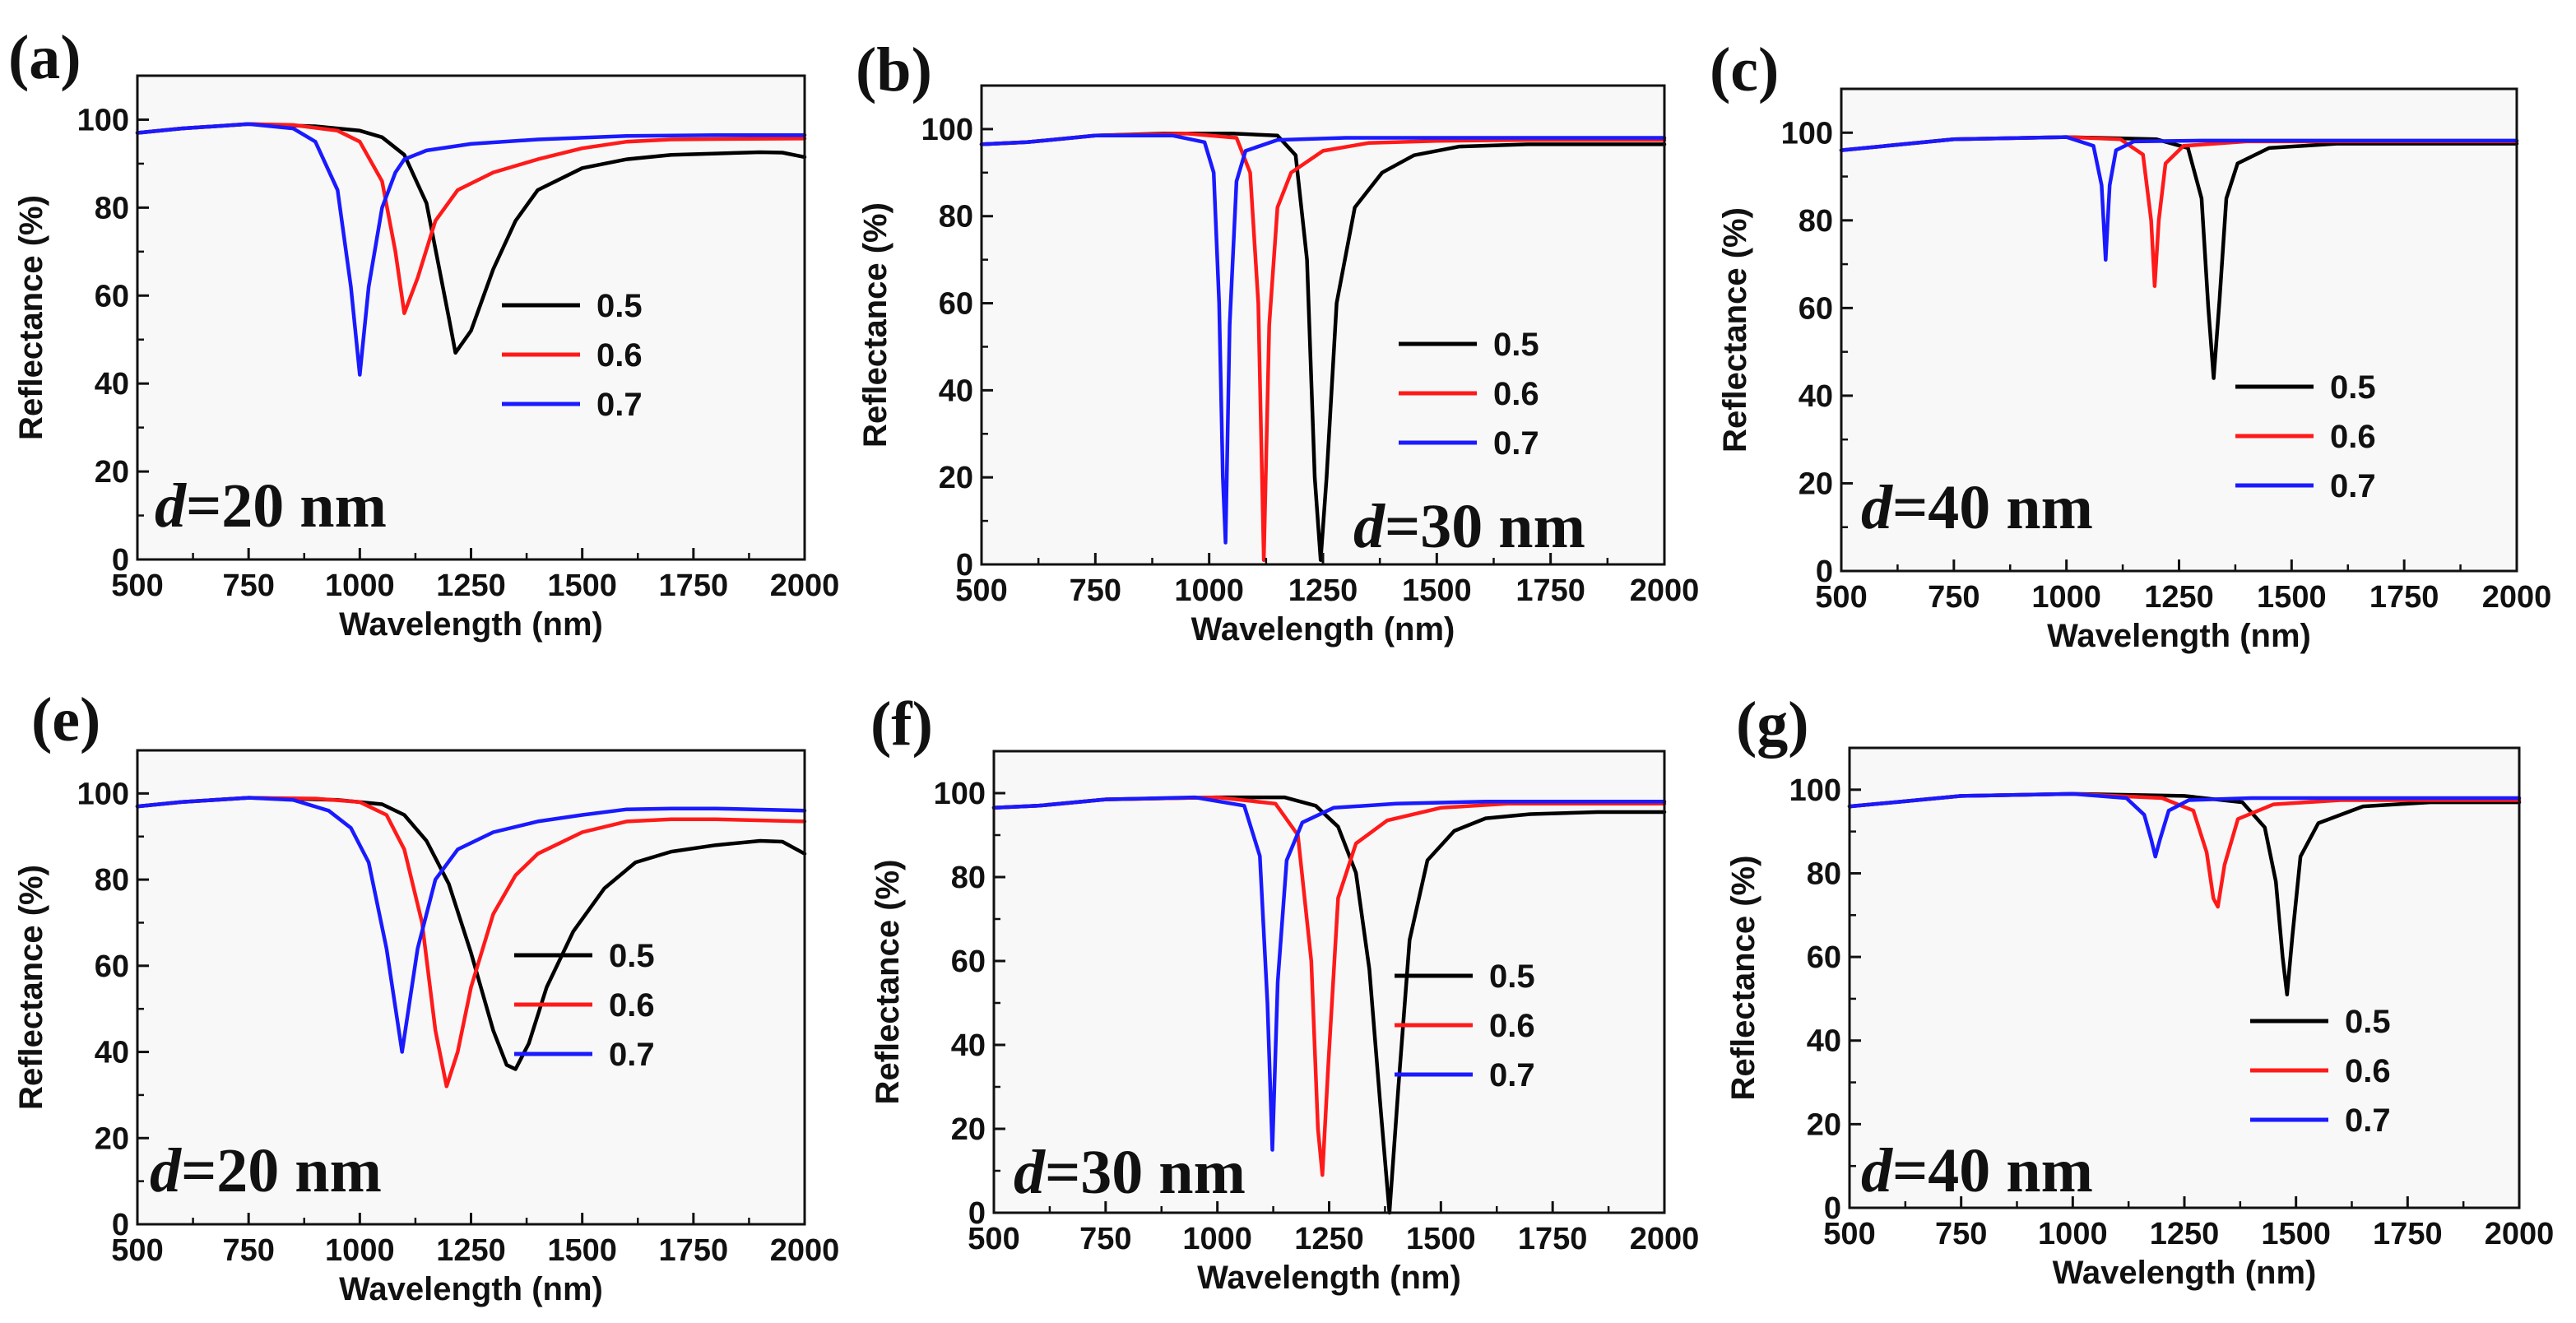 This screenshot has width=2576, height=1323. I want to click on plot-area, so click(1323, 325).